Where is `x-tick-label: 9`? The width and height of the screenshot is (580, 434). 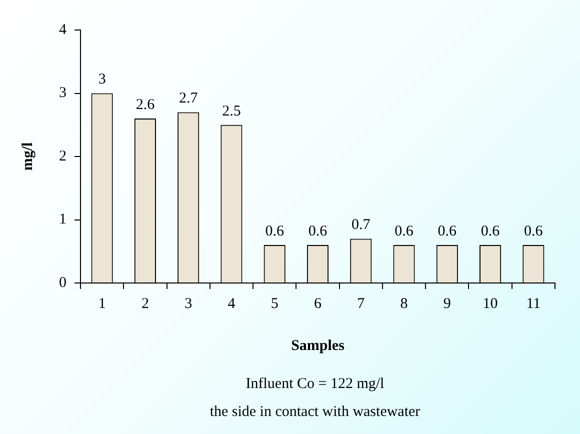 x-tick-label: 9 is located at coordinates (447, 304).